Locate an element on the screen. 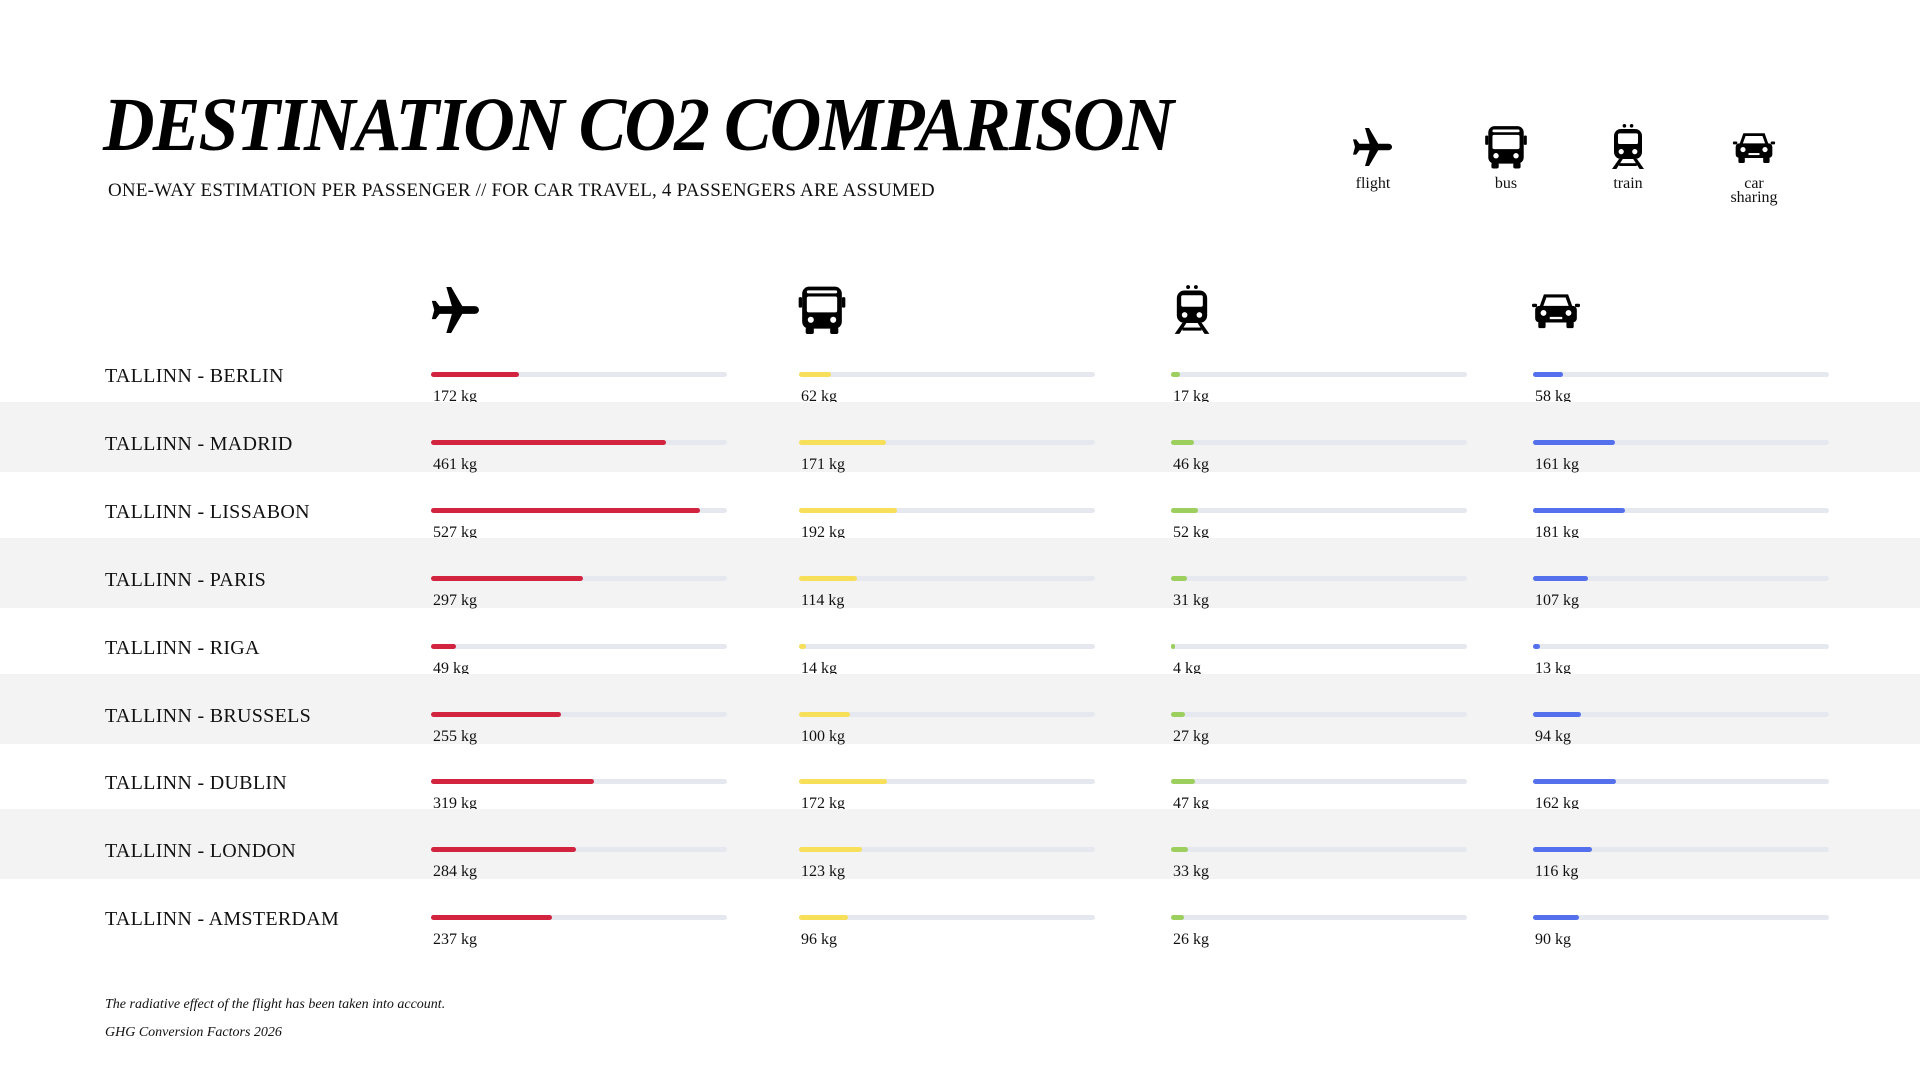 The height and width of the screenshot is (1080, 1920). bar-value-label: 237 kg is located at coordinates (455, 940).